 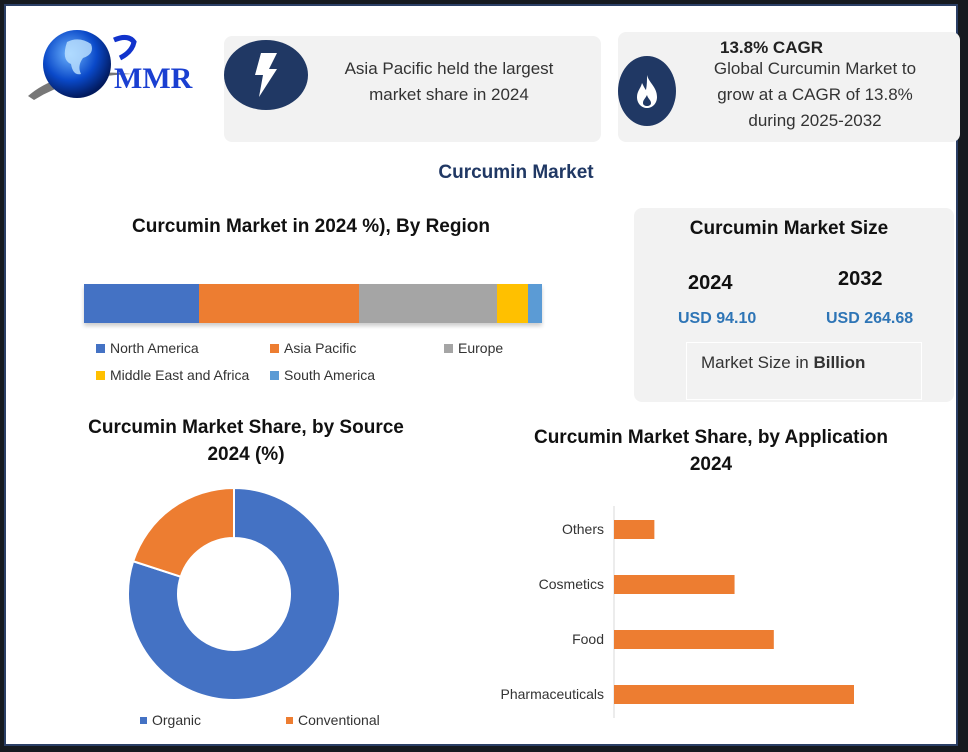 I want to click on donut-slice-conventional, so click(x=183, y=532).